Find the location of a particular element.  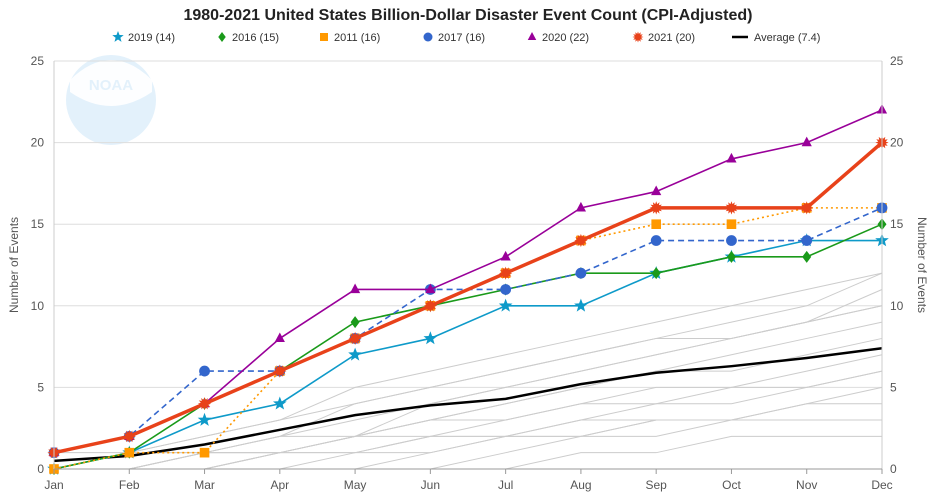

x-tick-label: Apr is located at coordinates (279, 485).